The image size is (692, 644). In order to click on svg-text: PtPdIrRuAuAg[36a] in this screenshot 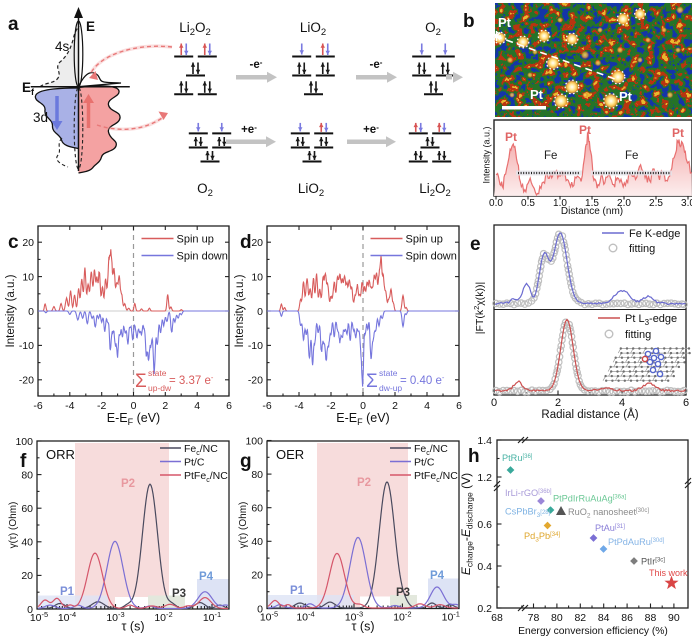, I will do `click(589, 499)`.